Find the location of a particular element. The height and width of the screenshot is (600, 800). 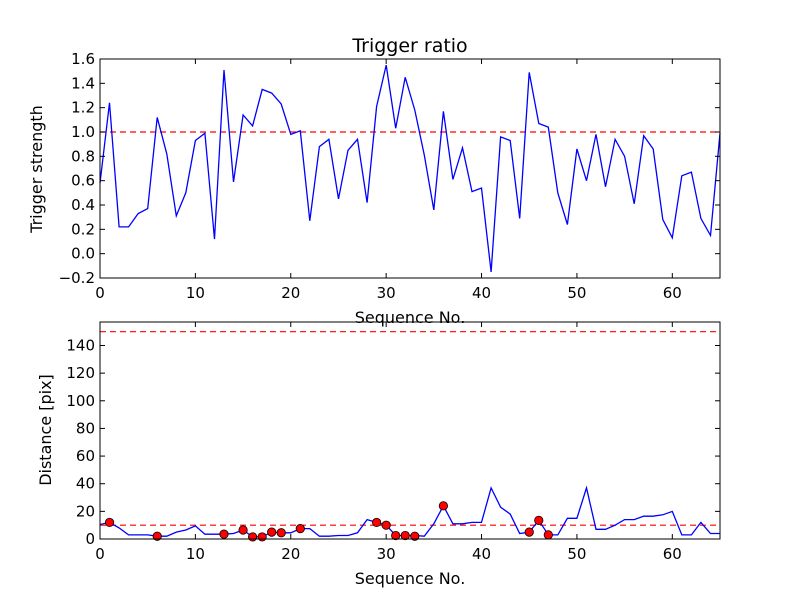

y-tick-label: 1.6 is located at coordinates (83, 59).